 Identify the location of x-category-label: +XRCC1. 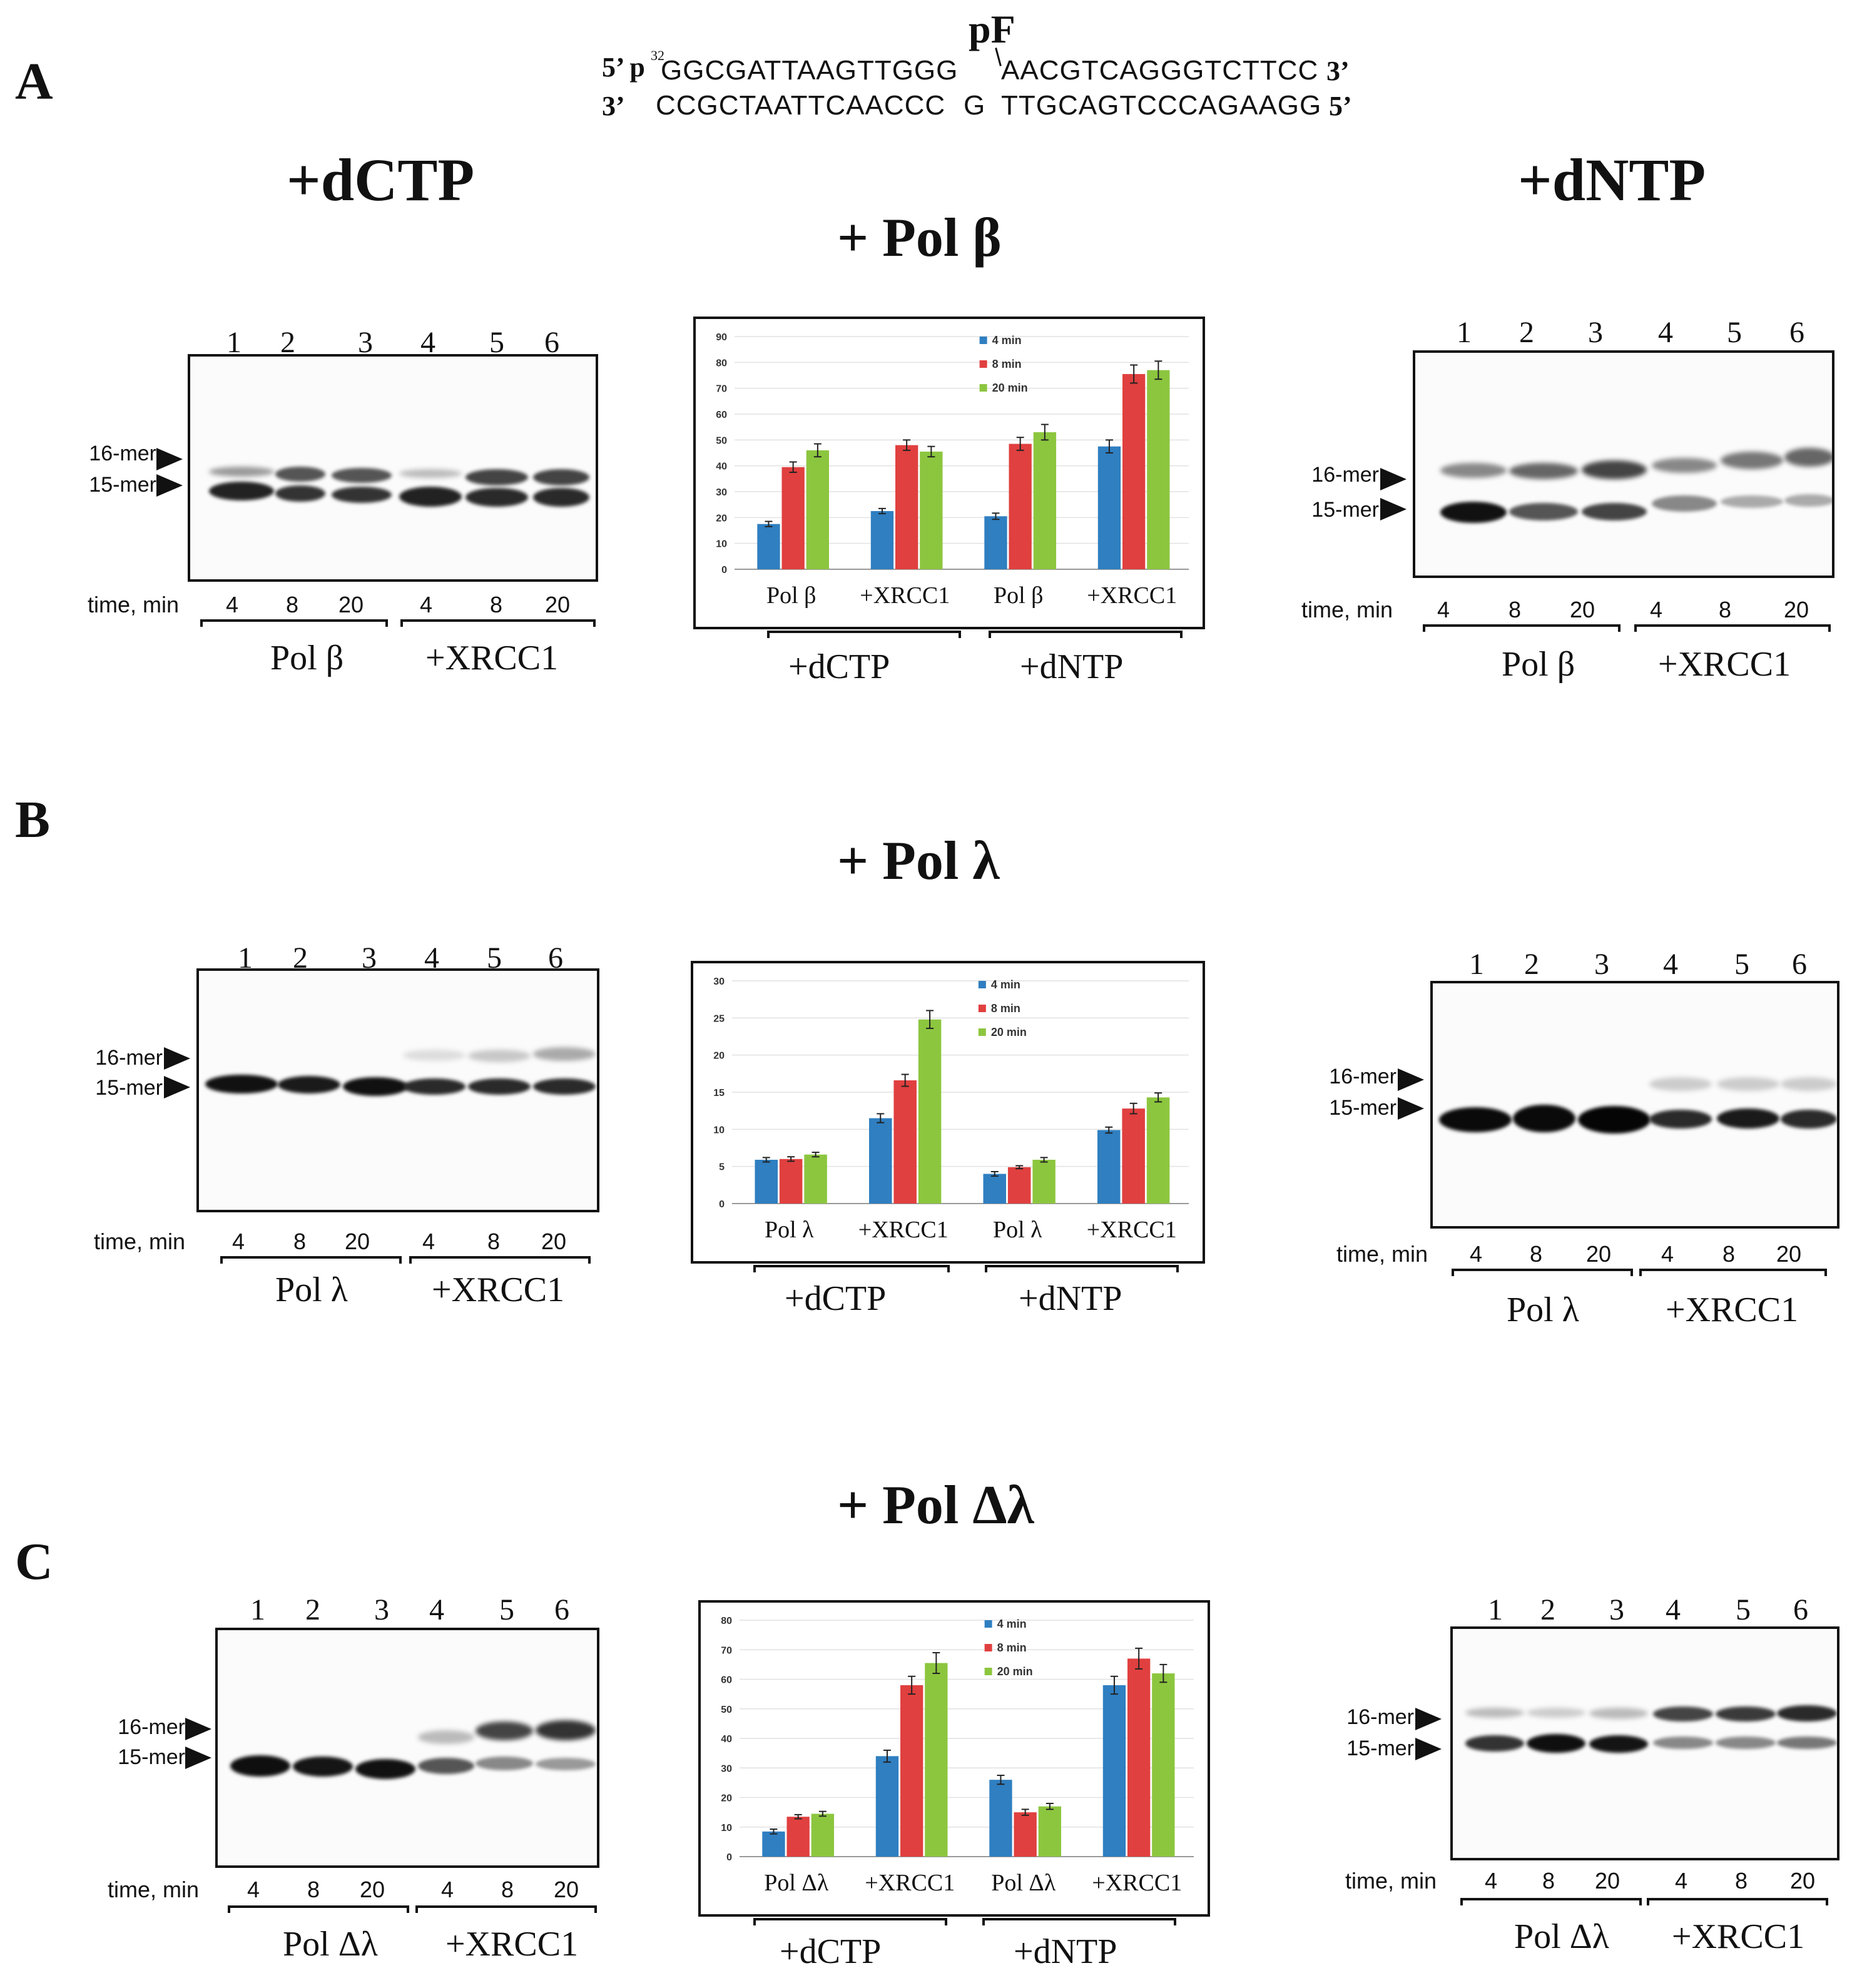
(1137, 1883).